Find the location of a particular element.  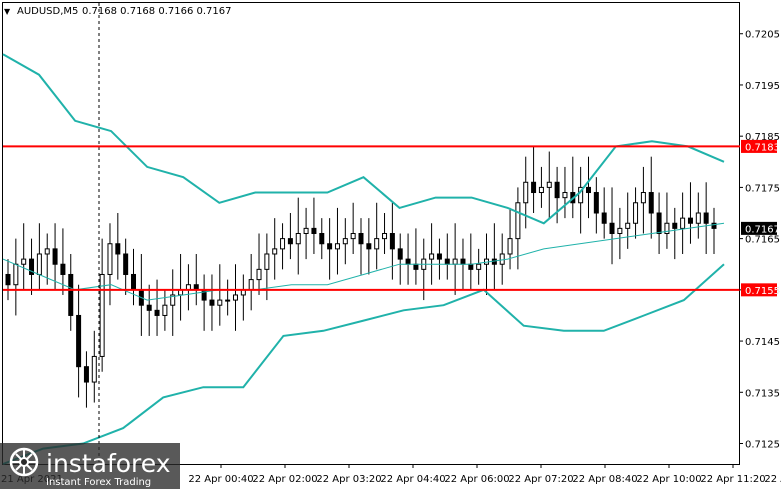

resistance-level-tag: 0.7183 is located at coordinates (760, 146).